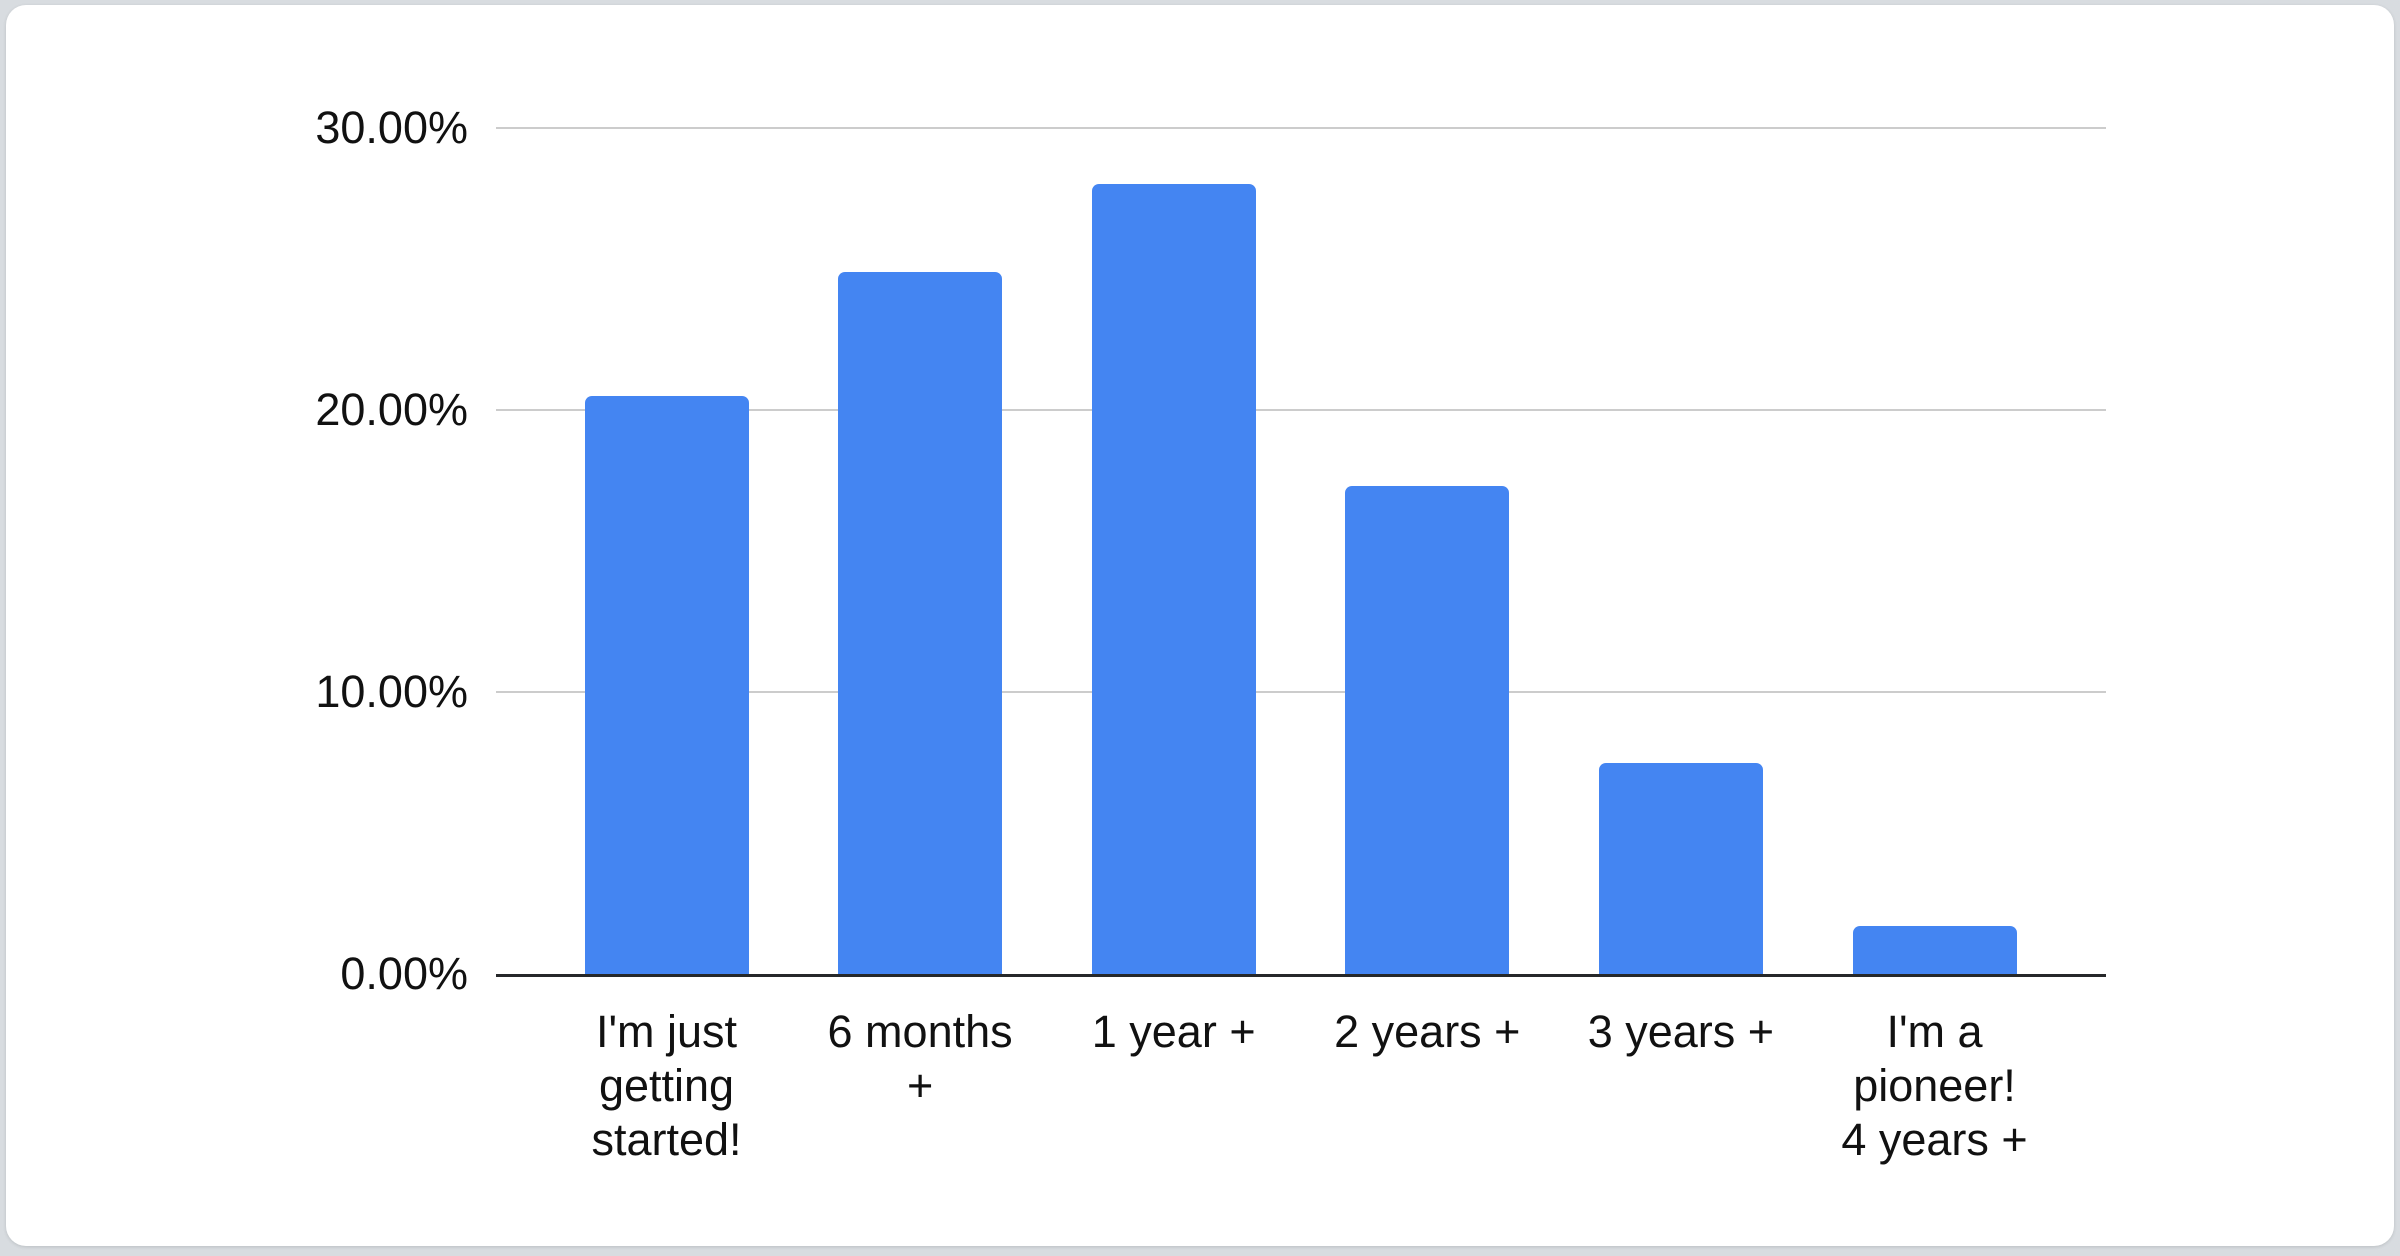 The image size is (2400, 1256). What do you see at coordinates (920, 1059) in the screenshot?
I see `x-tick-label: 6 months +` at bounding box center [920, 1059].